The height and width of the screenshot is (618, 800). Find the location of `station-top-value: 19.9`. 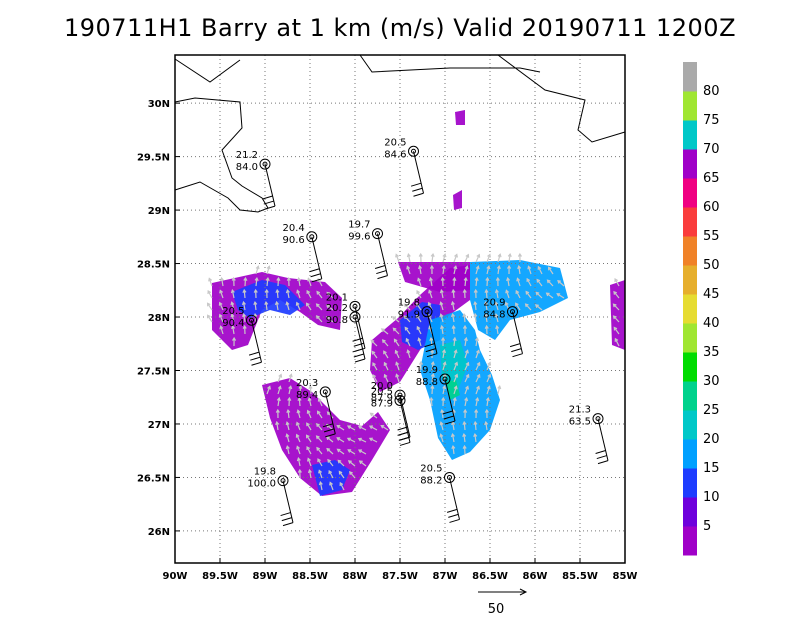

station-top-value: 19.9 is located at coordinates (427, 370).